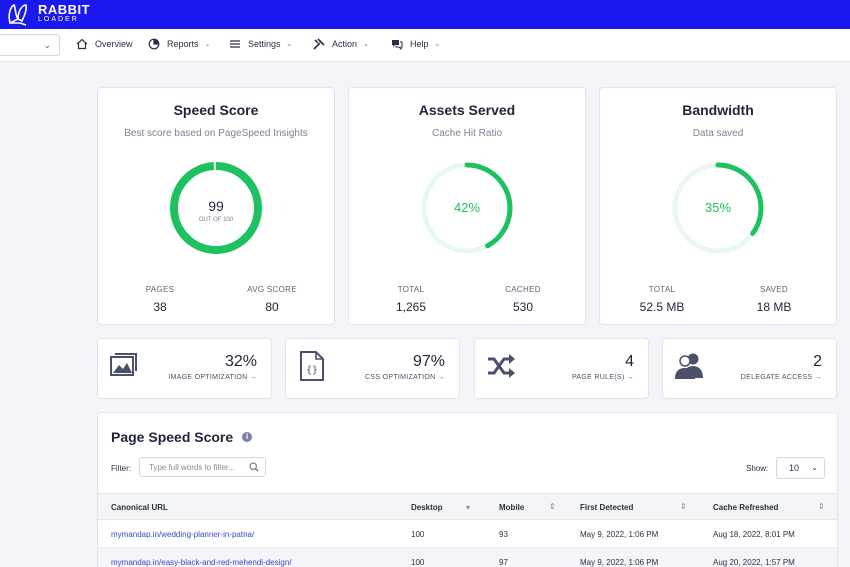 The image size is (850, 567). What do you see at coordinates (160, 289) in the screenshot?
I see `stat-label: PAGES` at bounding box center [160, 289].